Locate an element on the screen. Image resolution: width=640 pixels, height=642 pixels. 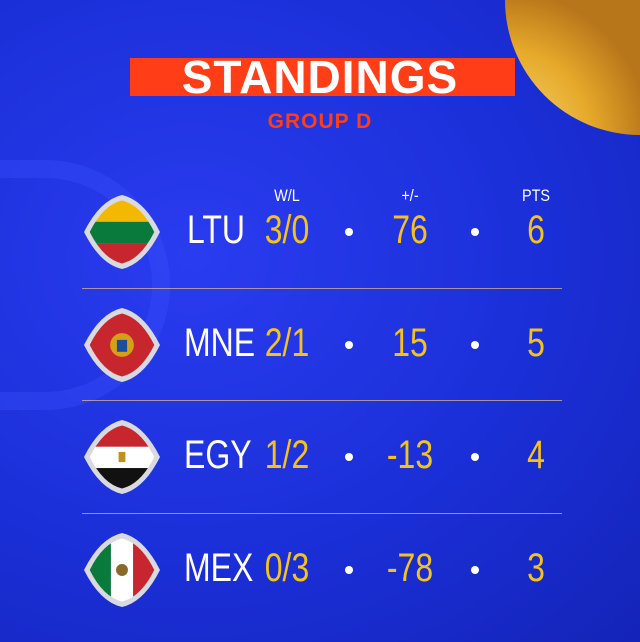
point-diff: -78 is located at coordinates (410, 568).